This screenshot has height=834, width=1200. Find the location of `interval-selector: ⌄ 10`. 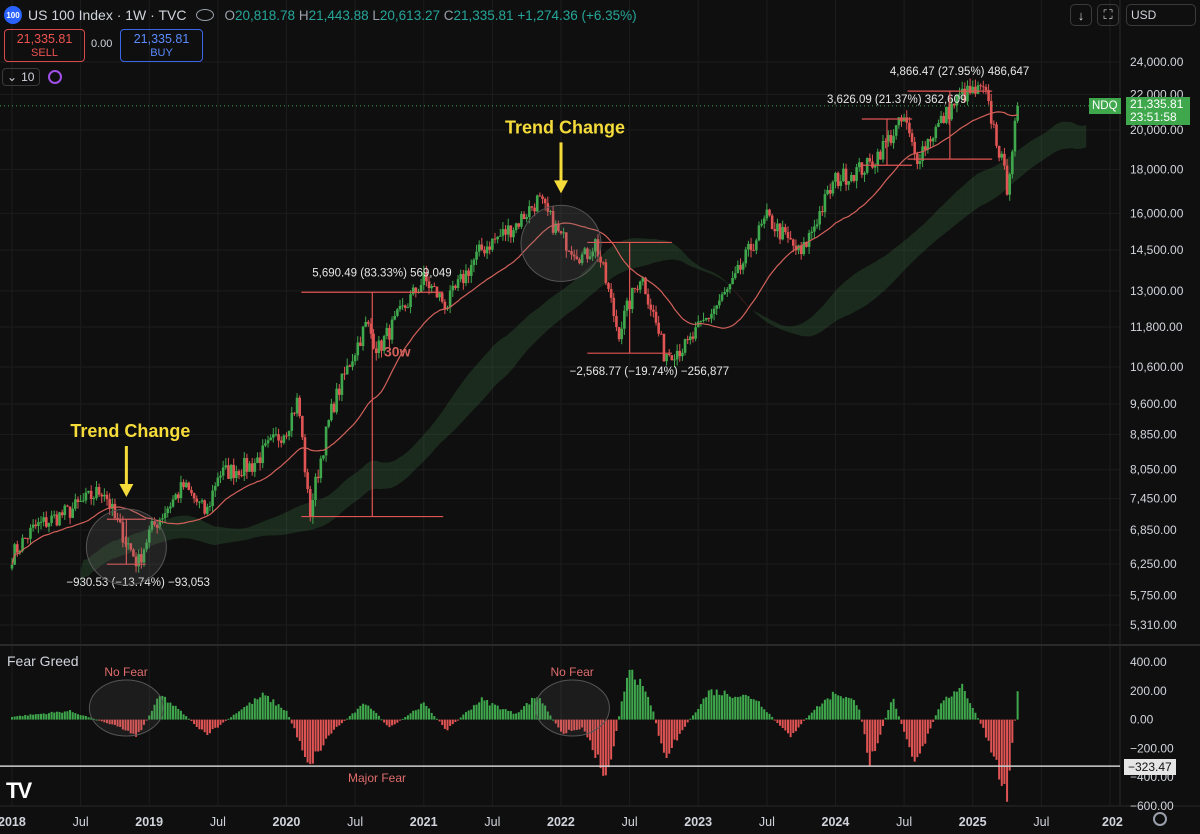

interval-selector: ⌄ 10 is located at coordinates (21, 77).